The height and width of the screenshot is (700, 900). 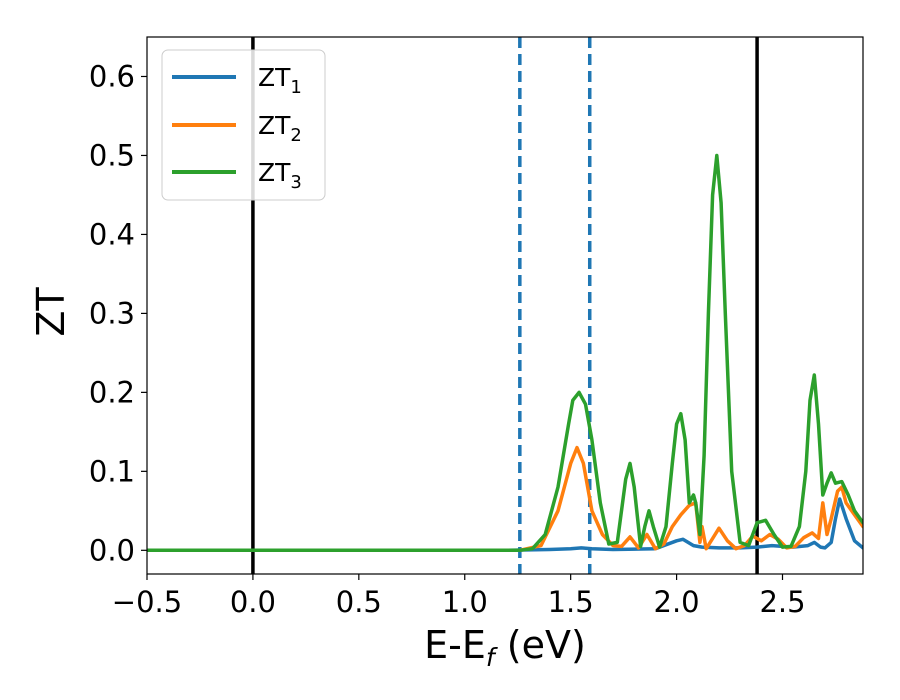 What do you see at coordinates (112, 550) in the screenshot?
I see `y-tick-label: 0.0` at bounding box center [112, 550].